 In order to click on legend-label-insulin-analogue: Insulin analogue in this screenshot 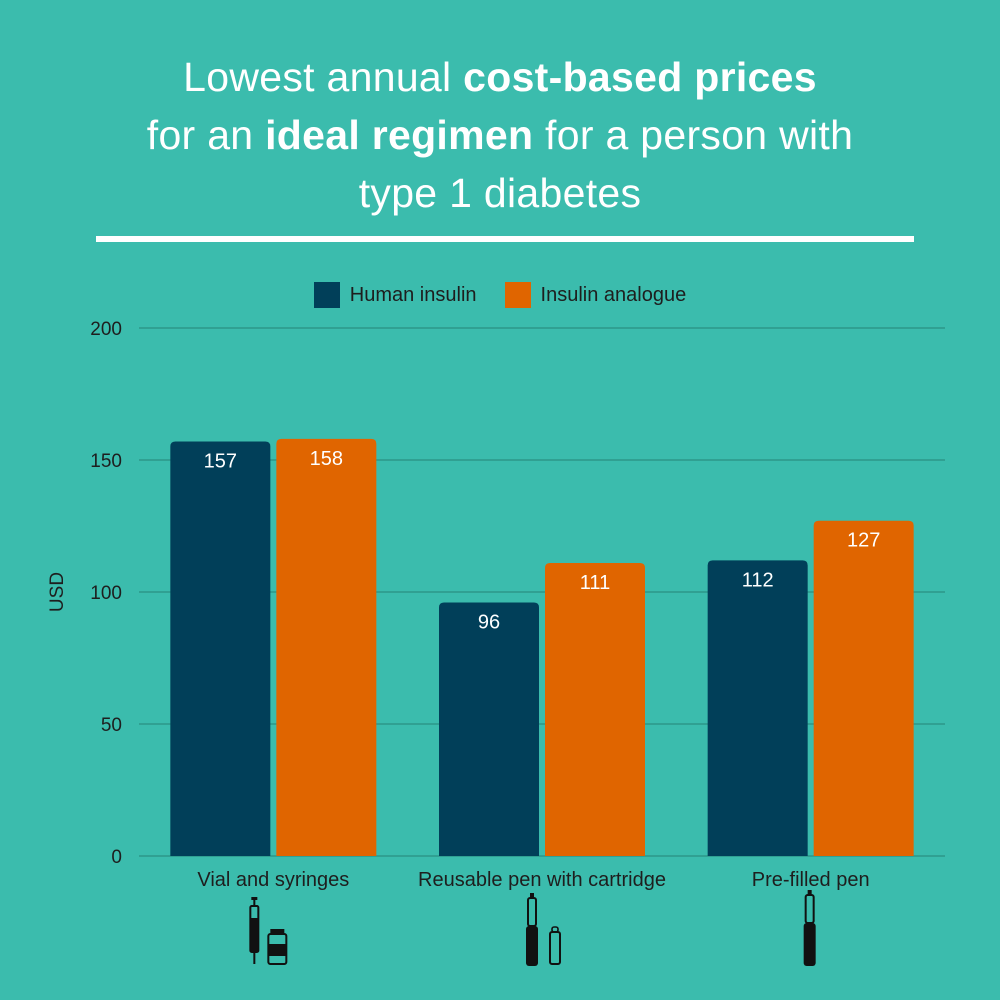, I will do `click(613, 294)`.